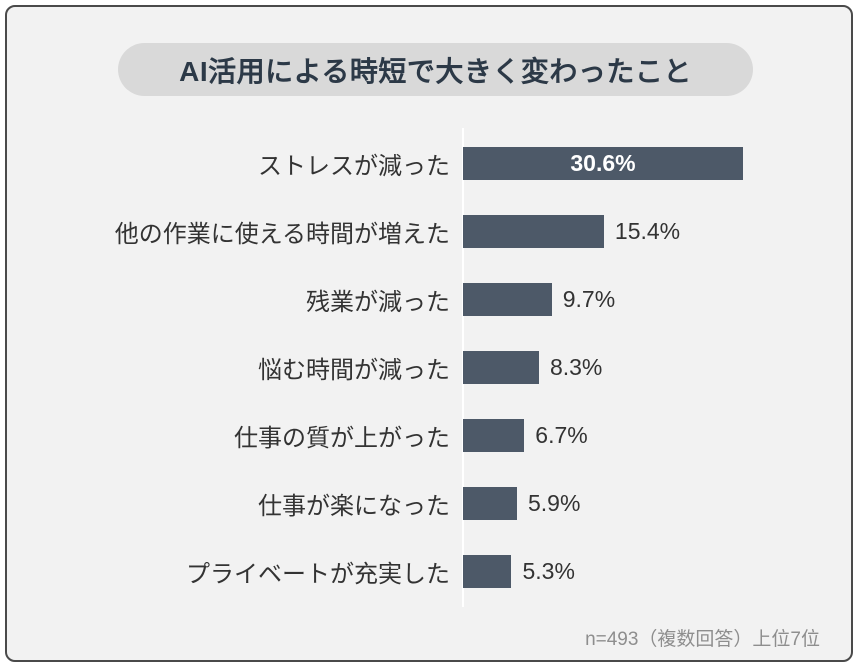 The width and height of the screenshot is (858, 667). I want to click on bar-row: ストレスが減った 30.6%, so click(429, 163).